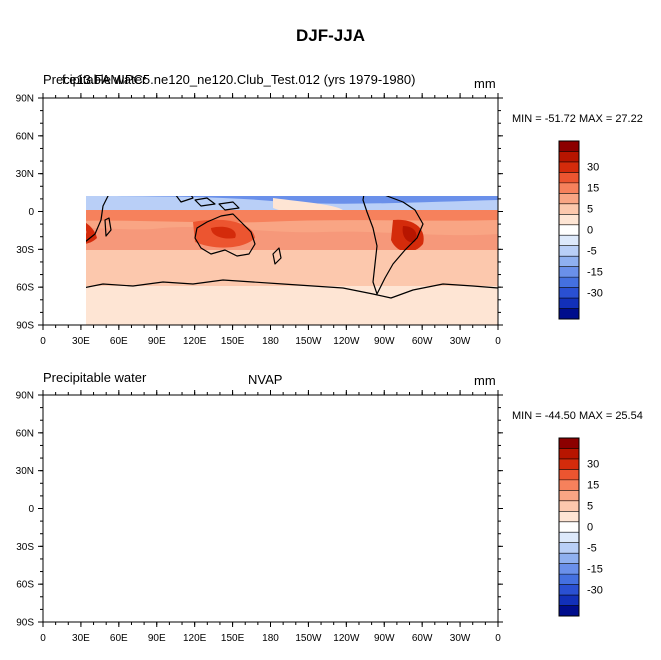  I want to click on panel1-left-title: Precipitable water, so click(95, 79).